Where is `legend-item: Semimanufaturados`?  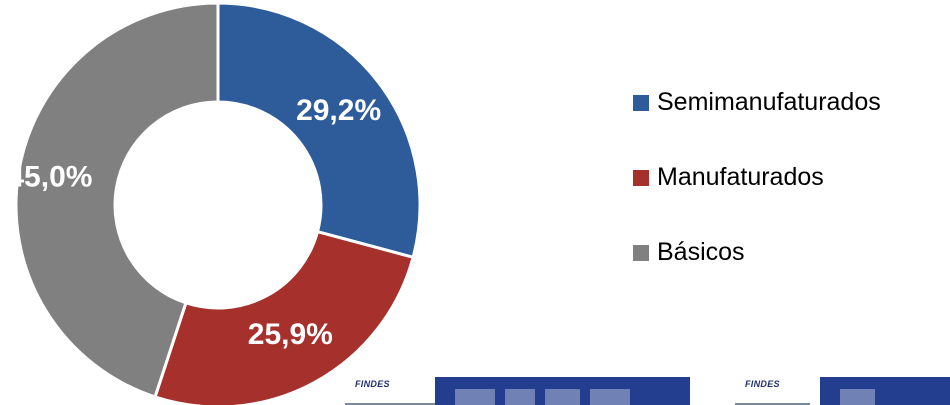
legend-item: Semimanufaturados is located at coordinates (757, 102).